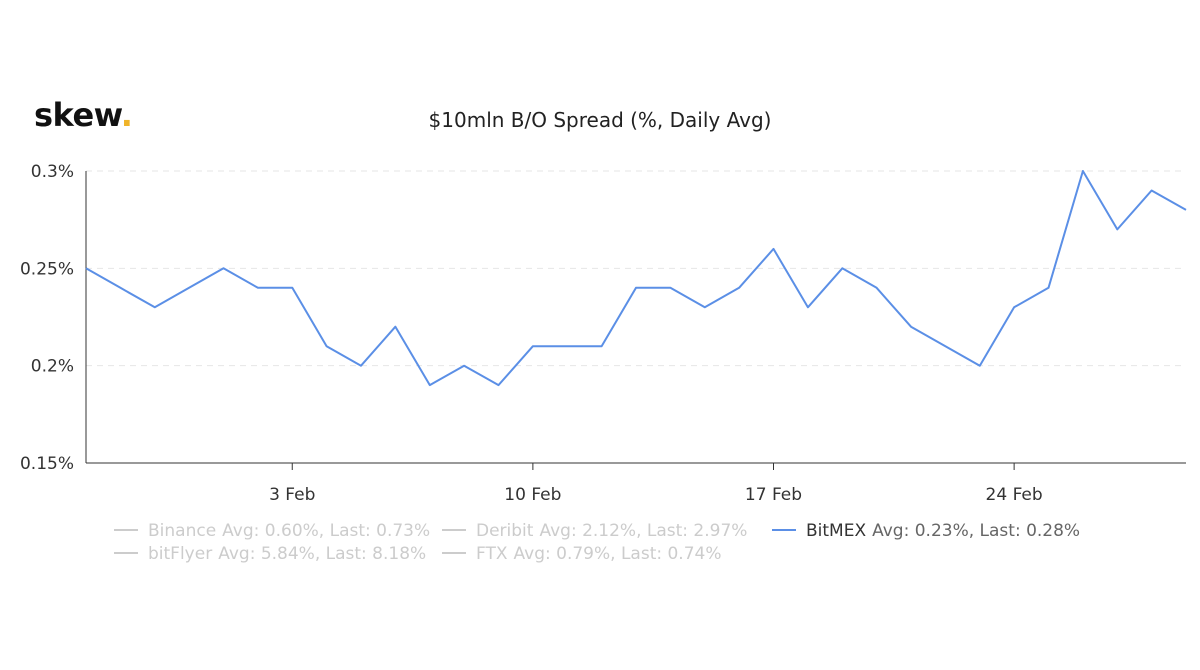 The height and width of the screenshot is (670, 1200). I want to click on legend-item-deribit: Deribit Avg: 2.12%, Last: 2.97%, so click(594, 531).